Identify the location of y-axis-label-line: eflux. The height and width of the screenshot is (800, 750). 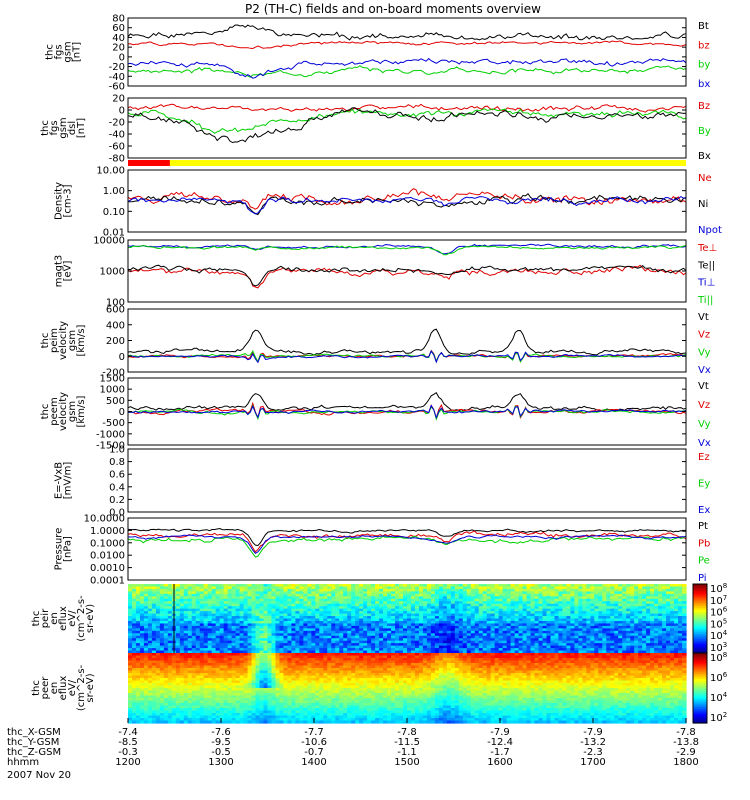
(63, 618).